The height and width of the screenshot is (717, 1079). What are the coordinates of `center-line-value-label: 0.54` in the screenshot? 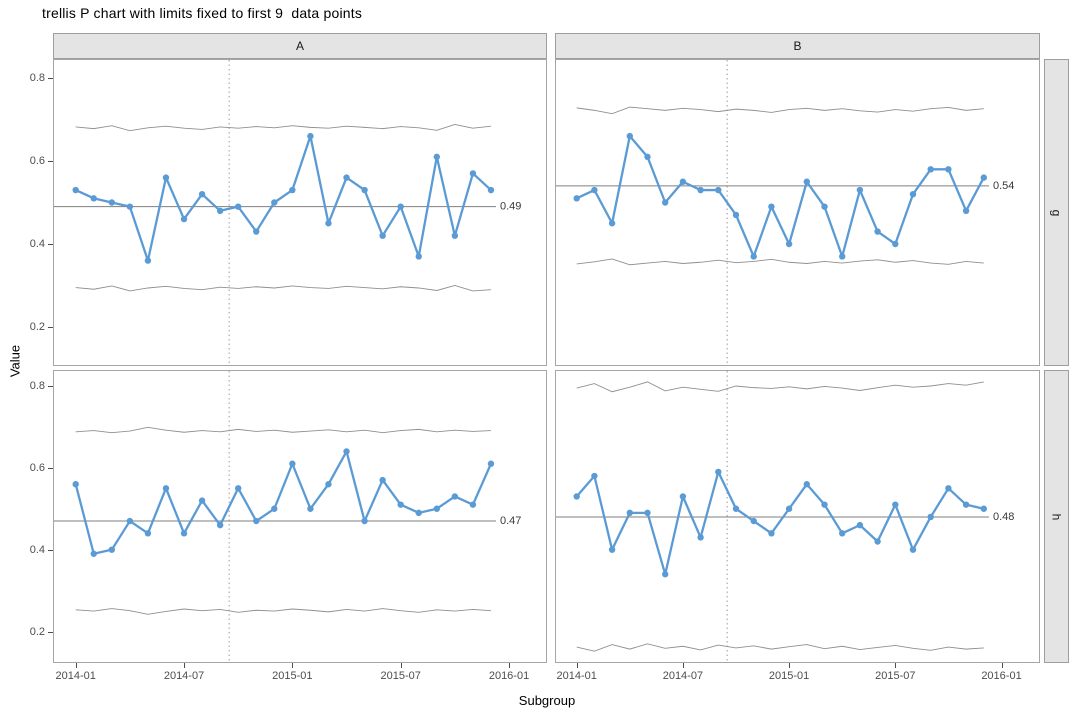 It's located at (1003, 186).